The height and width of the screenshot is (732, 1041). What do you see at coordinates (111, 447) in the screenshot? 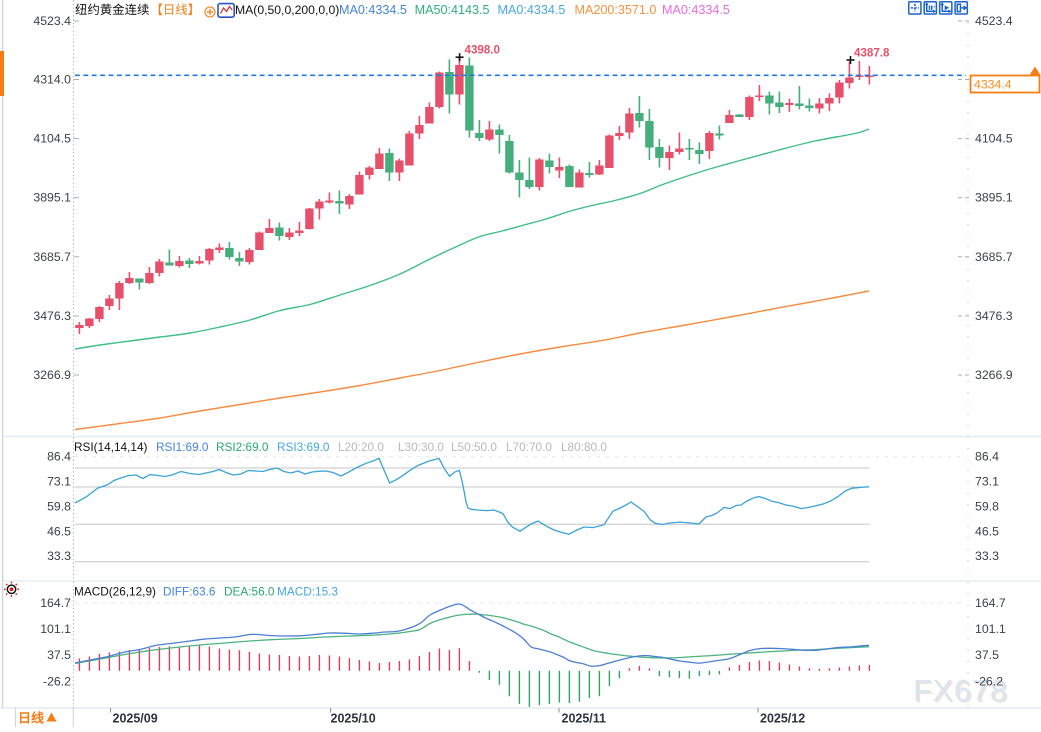
I see `svg-text: RSI(14,14,14)` at bounding box center [111, 447].